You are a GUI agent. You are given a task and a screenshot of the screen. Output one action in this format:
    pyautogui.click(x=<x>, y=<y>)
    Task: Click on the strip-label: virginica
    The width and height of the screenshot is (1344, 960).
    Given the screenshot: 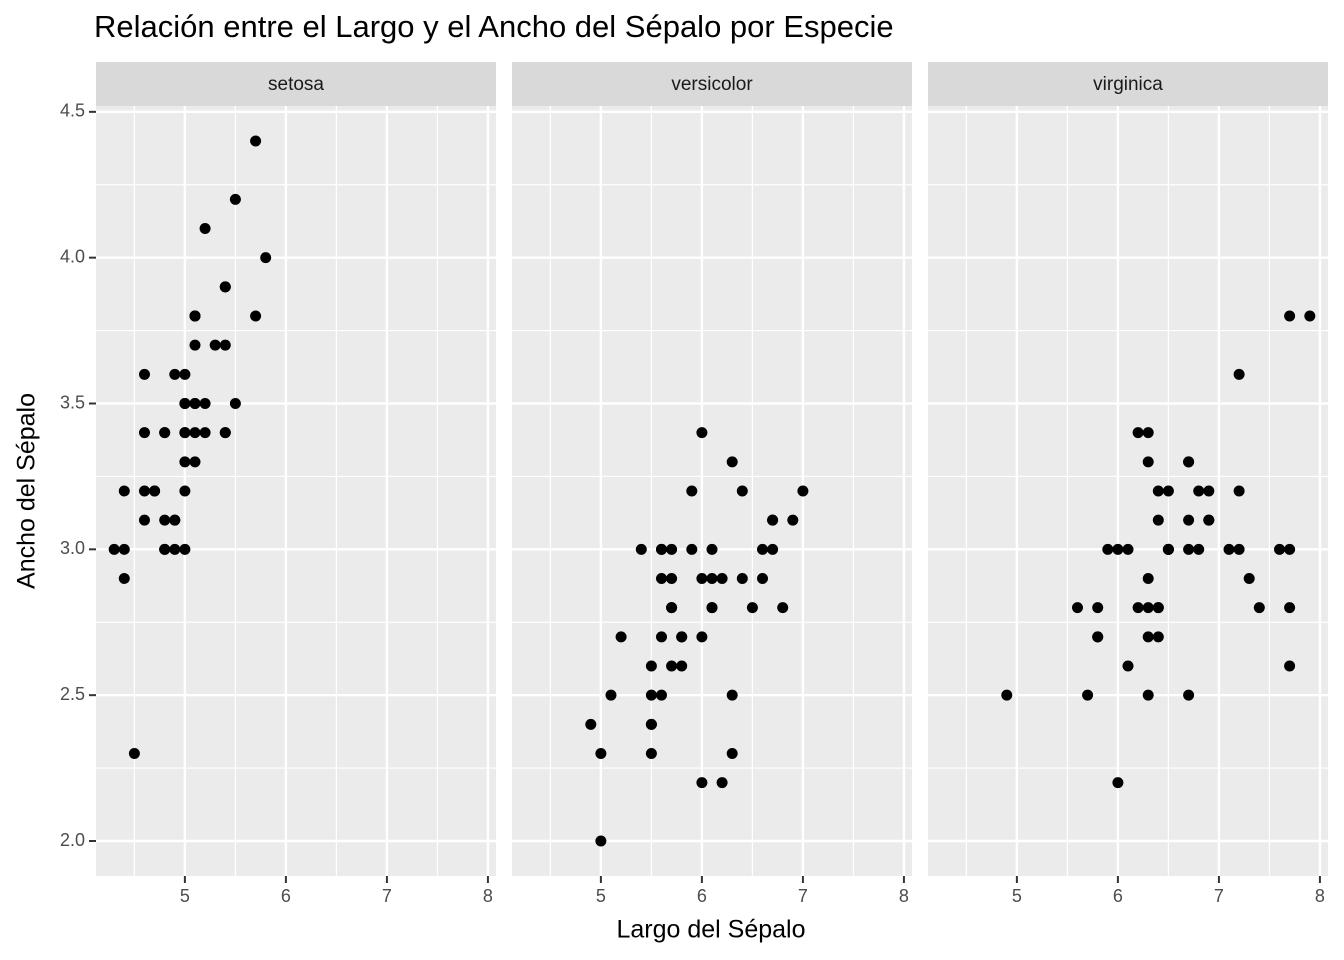 What is the action you would take?
    pyautogui.click(x=1128, y=84)
    